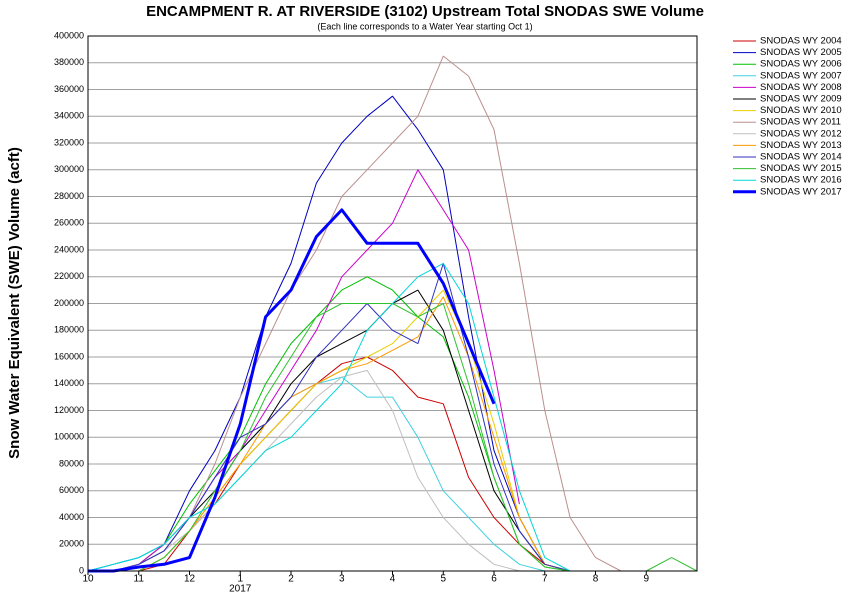  I want to click on y-tick-label: 160000, so click(69, 356).